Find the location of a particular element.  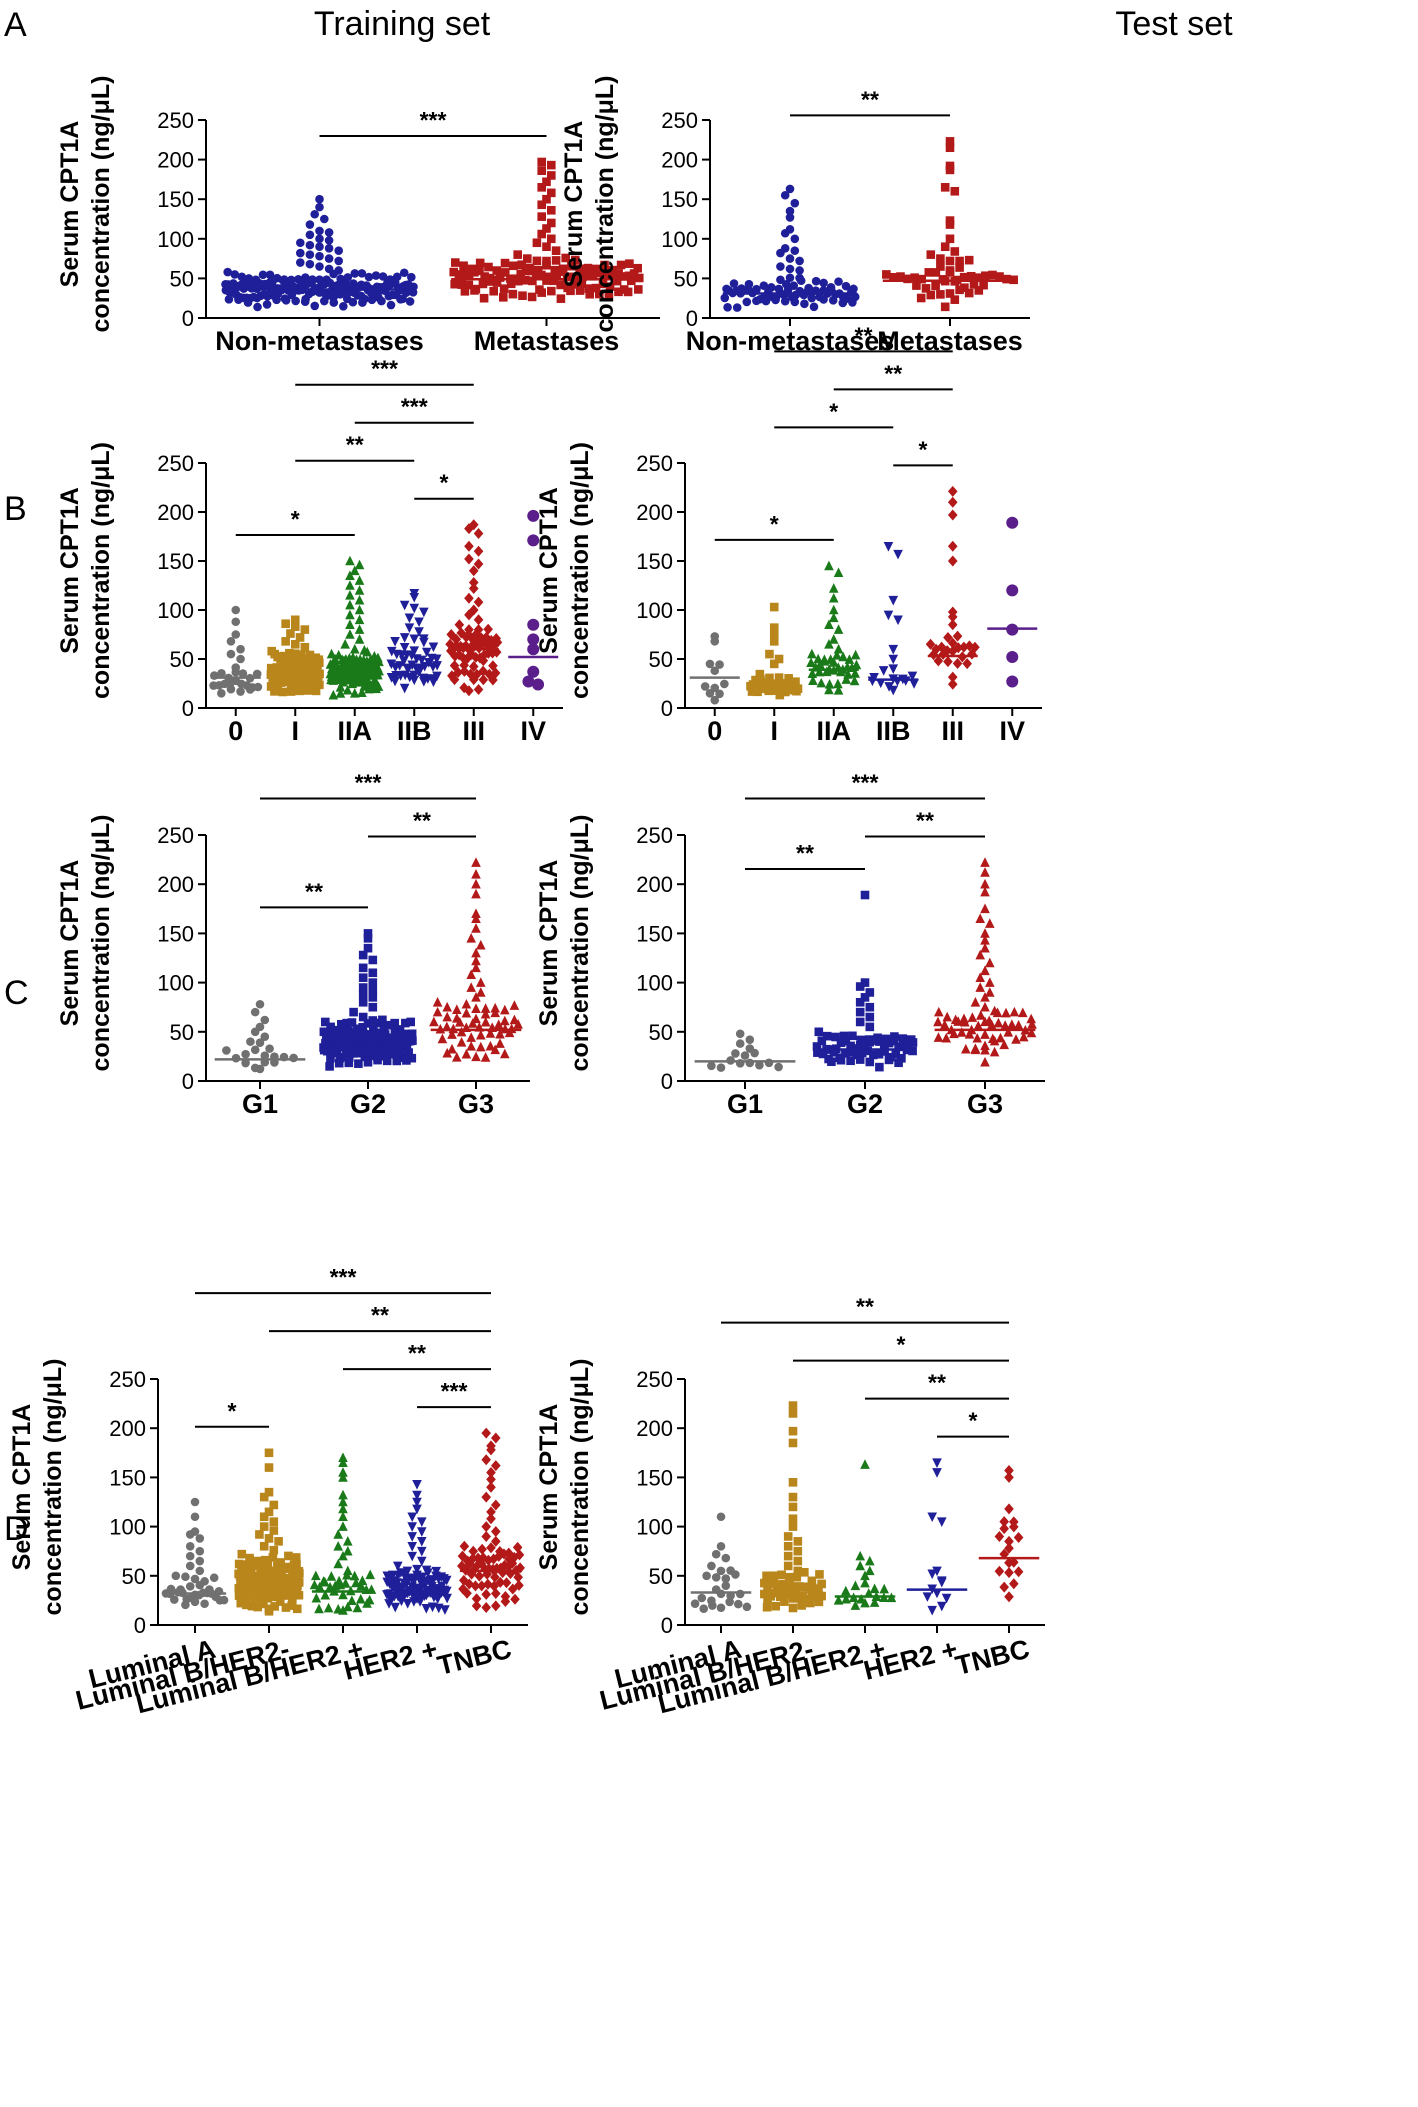

y-tick-label: 0 is located at coordinates (140, 1625).